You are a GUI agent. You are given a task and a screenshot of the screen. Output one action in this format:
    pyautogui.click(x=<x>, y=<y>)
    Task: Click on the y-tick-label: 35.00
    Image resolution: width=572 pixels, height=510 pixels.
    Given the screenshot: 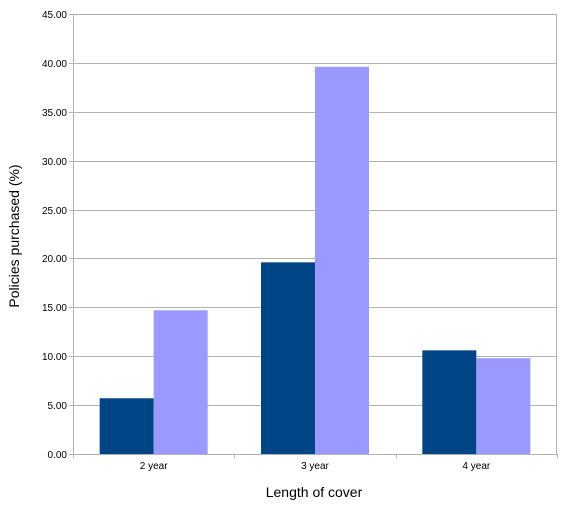 What is the action you would take?
    pyautogui.click(x=54, y=113)
    